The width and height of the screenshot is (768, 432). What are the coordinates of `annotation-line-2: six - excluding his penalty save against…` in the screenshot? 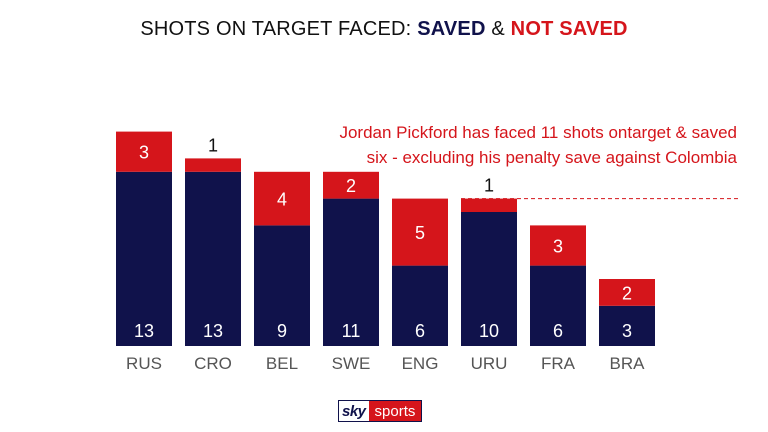 It's located at (551, 157).